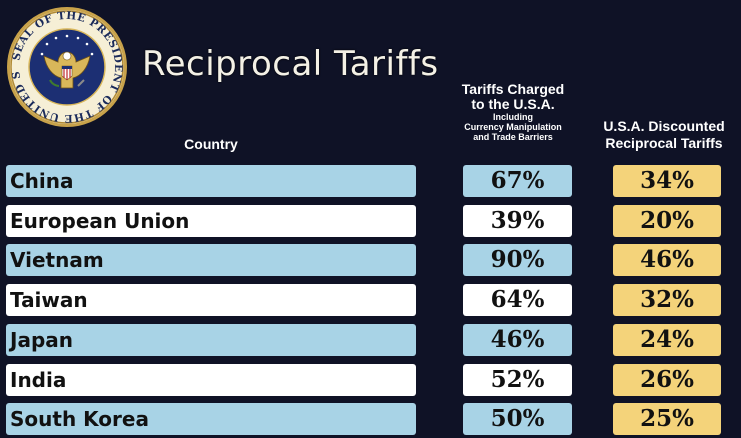 Image resolution: width=741 pixels, height=438 pixels. I want to click on table-row: Vietnam 90% 46%, so click(370, 260).